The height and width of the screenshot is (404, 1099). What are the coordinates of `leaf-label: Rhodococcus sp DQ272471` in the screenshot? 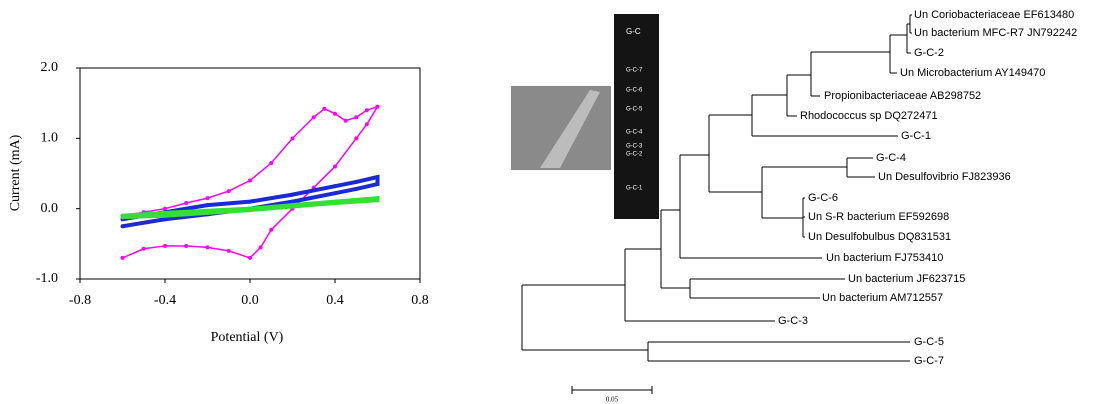 It's located at (869, 116).